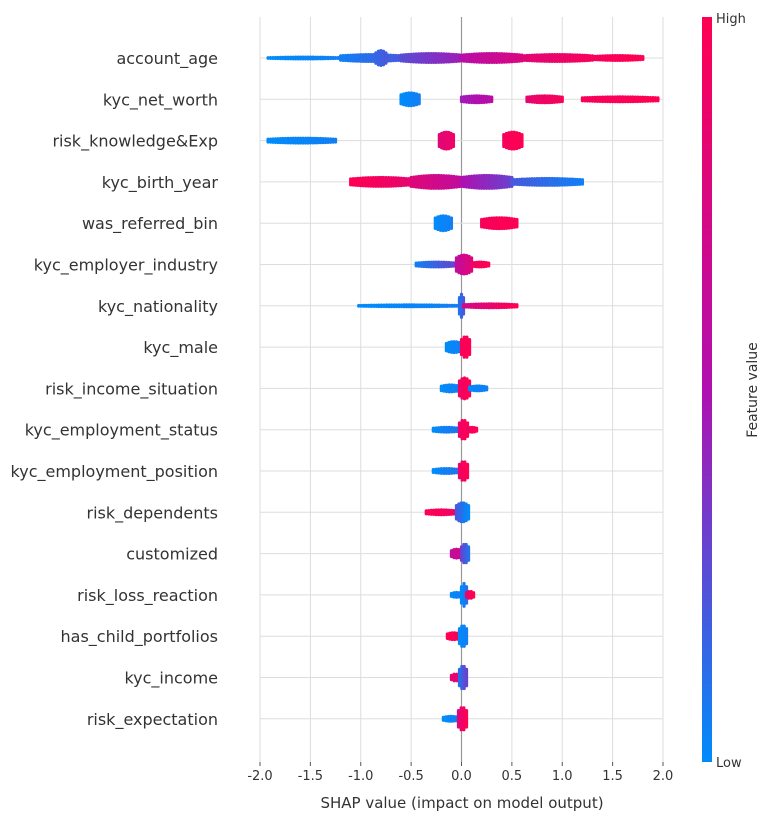 This screenshot has height=820, width=771. I want to click on feature-label: account_age, so click(167, 59).